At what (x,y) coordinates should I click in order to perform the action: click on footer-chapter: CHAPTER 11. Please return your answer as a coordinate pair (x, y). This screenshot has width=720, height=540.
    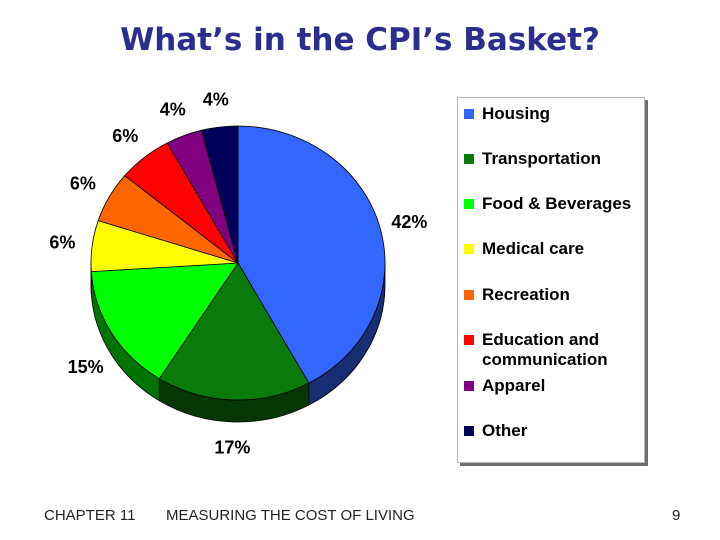
    Looking at the image, I should click on (90, 515).